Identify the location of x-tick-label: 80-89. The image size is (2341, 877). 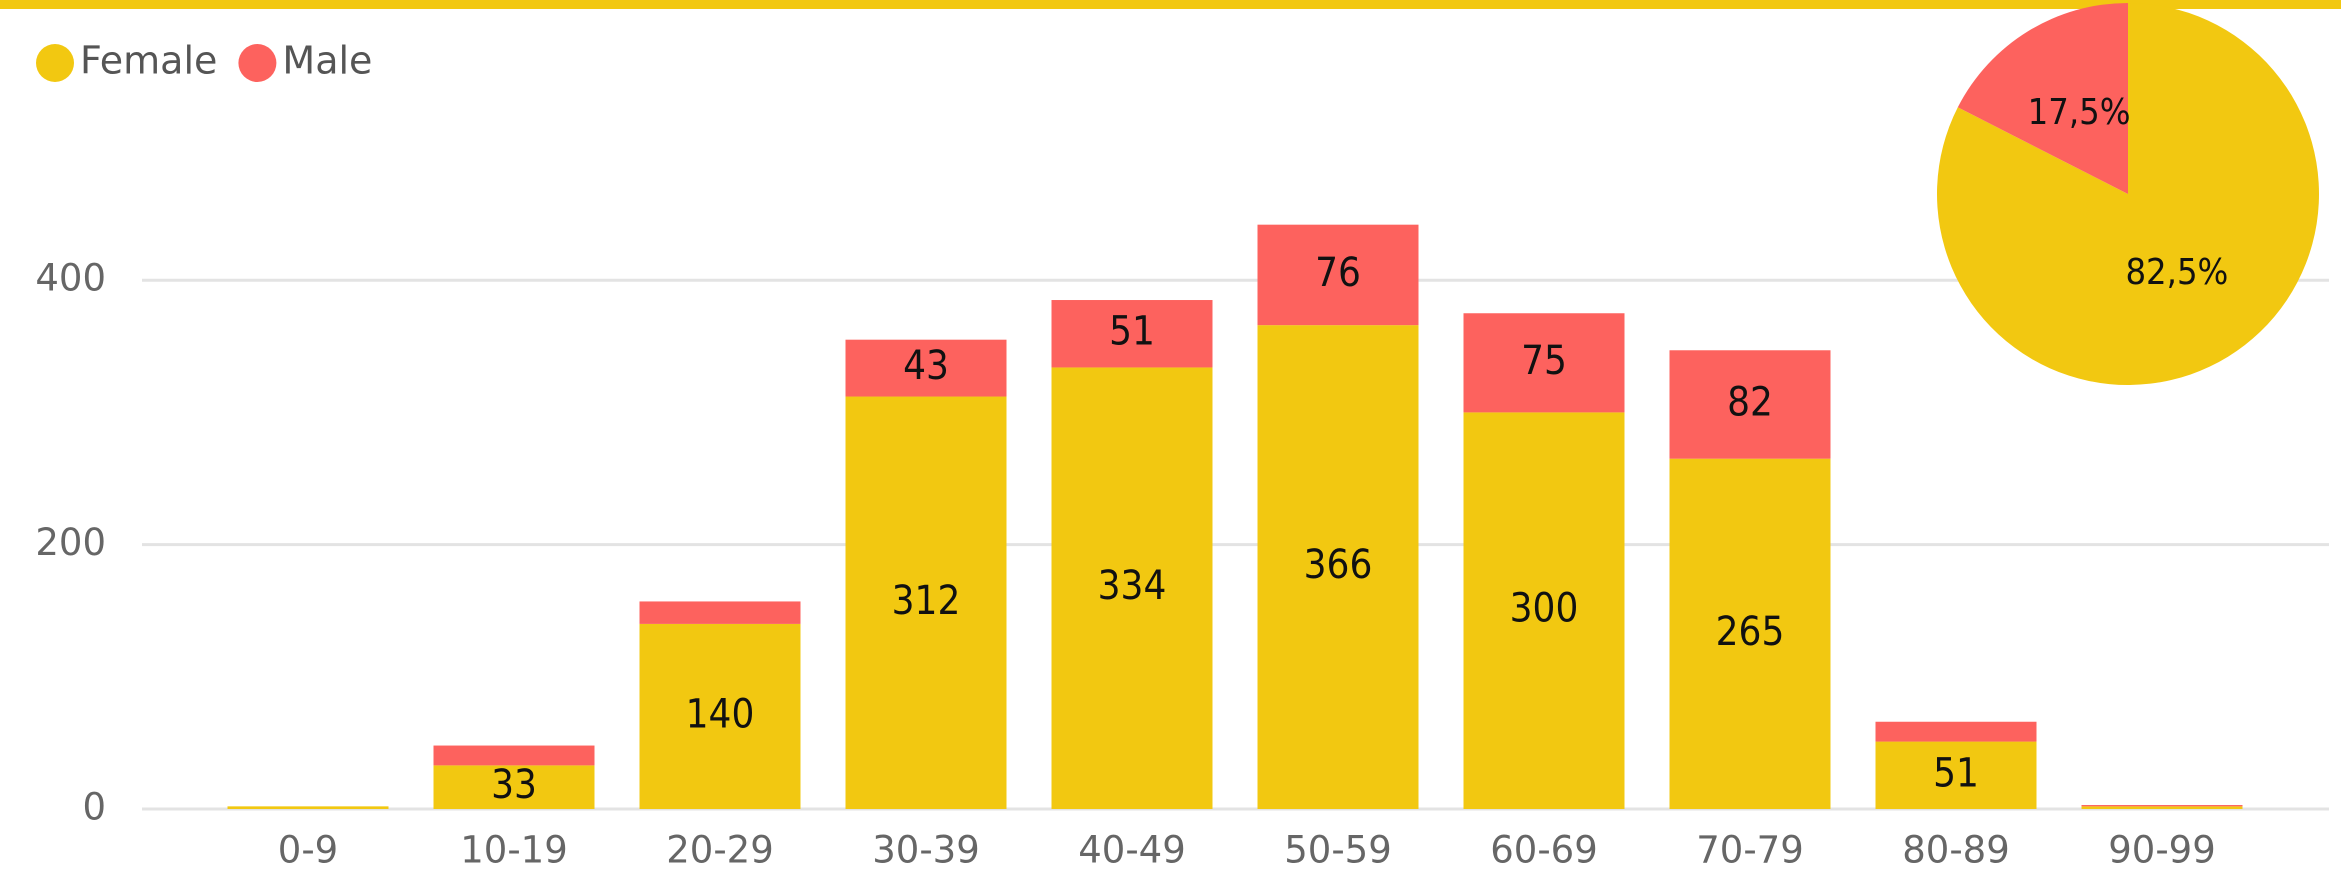
(1956, 850).